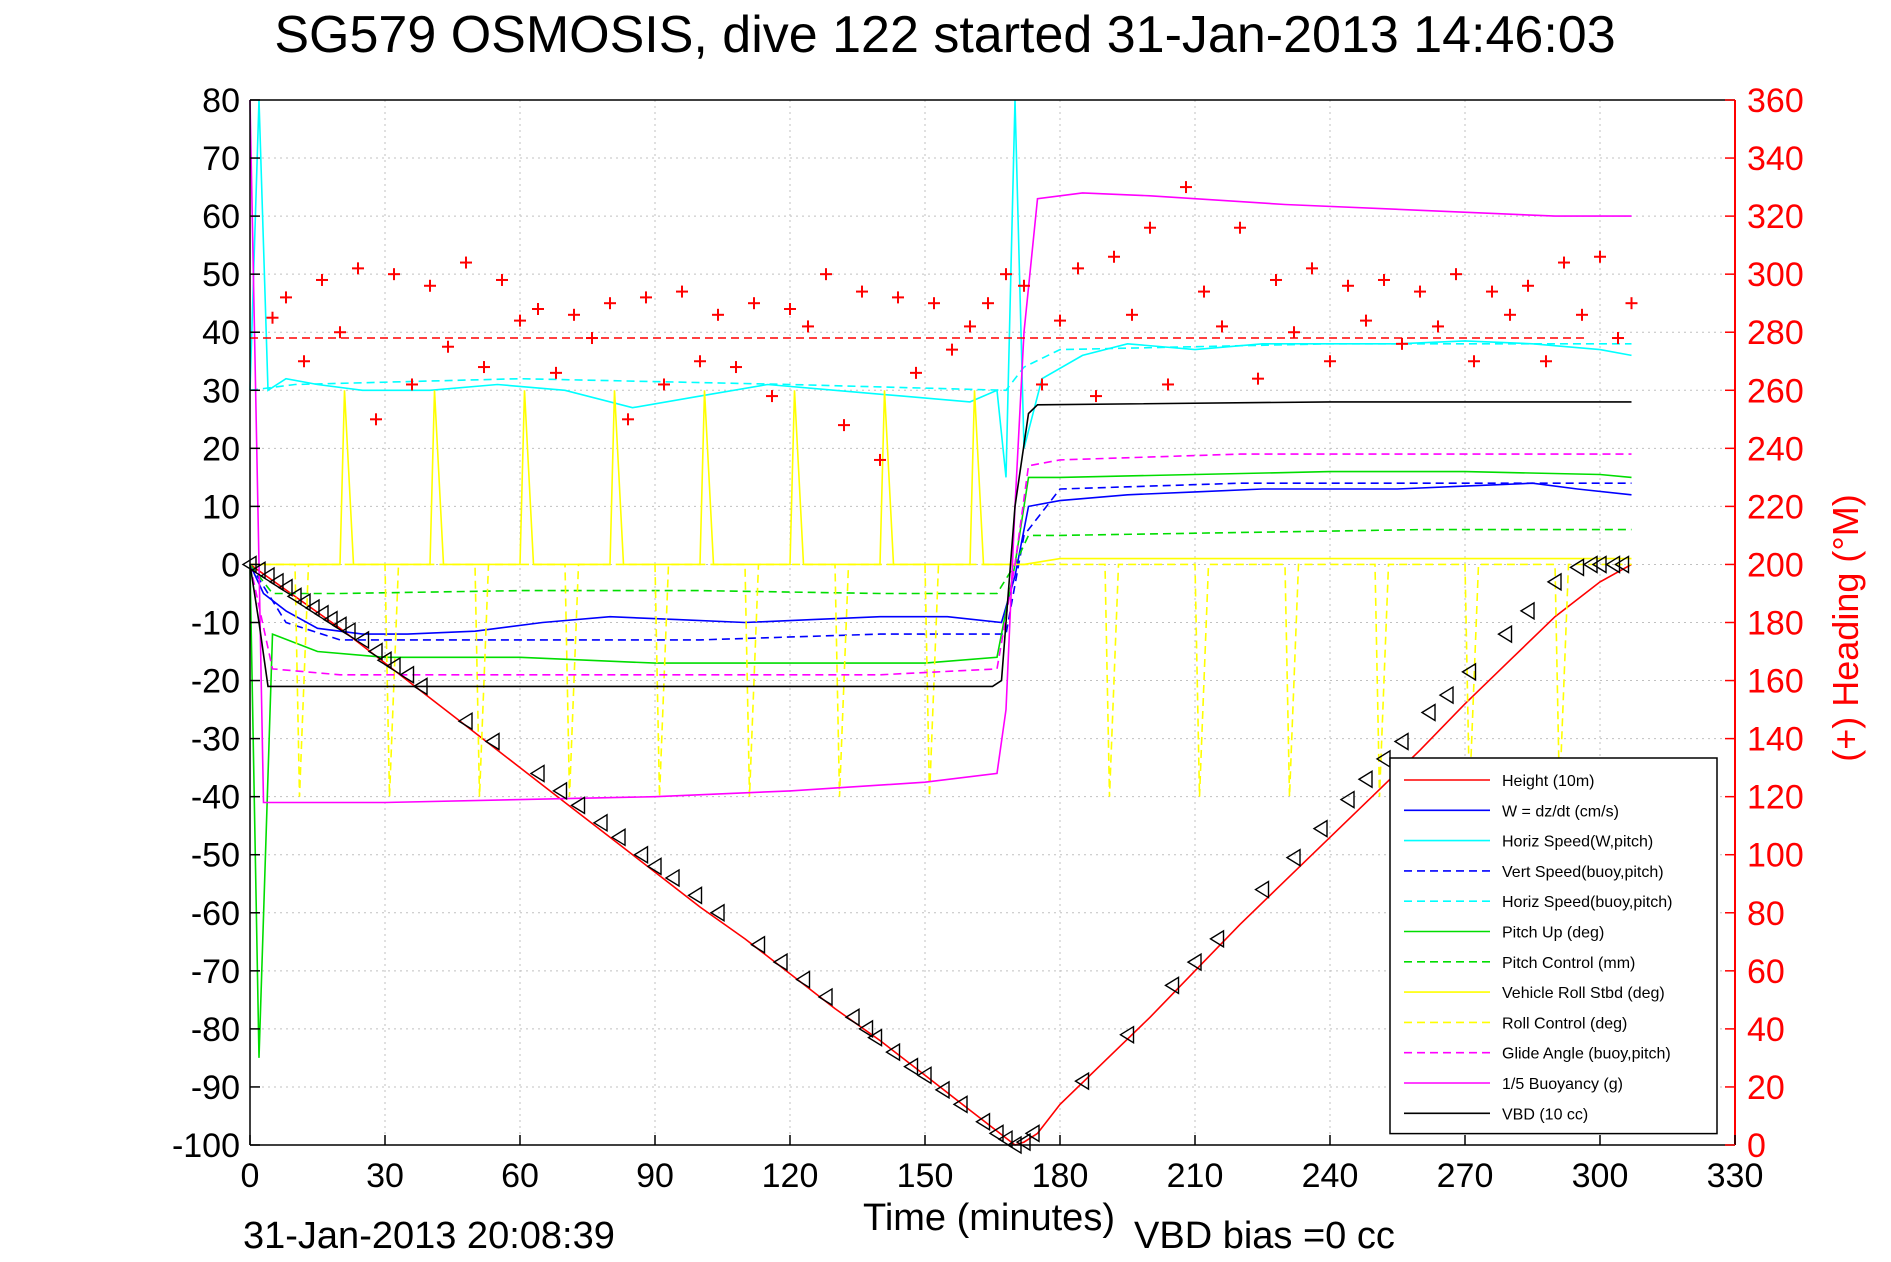  Describe the element at coordinates (1330, 1176) in the screenshot. I see `x-tick-label-8: 240` at that location.